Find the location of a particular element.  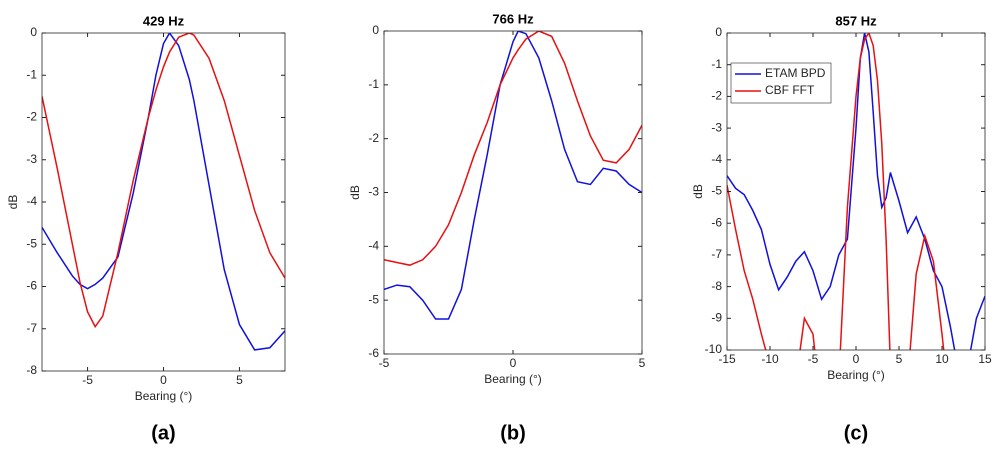

y-tick-label: -10 is located at coordinates (714, 349).